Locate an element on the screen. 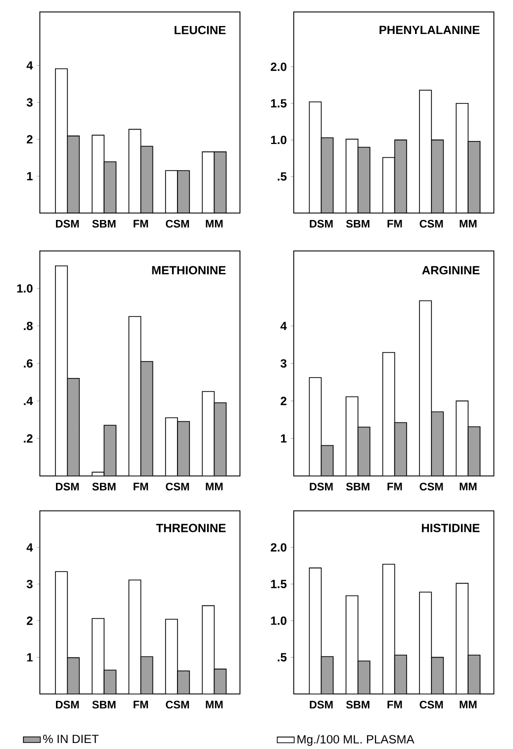 The image size is (513, 749). y-tick-label: .2 is located at coordinates (28, 438).